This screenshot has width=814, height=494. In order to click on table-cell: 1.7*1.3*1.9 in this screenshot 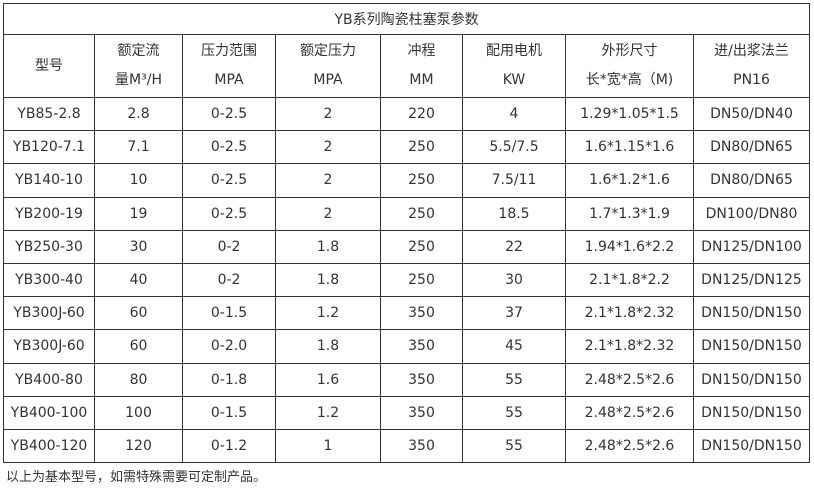, I will do `click(629, 213)`.